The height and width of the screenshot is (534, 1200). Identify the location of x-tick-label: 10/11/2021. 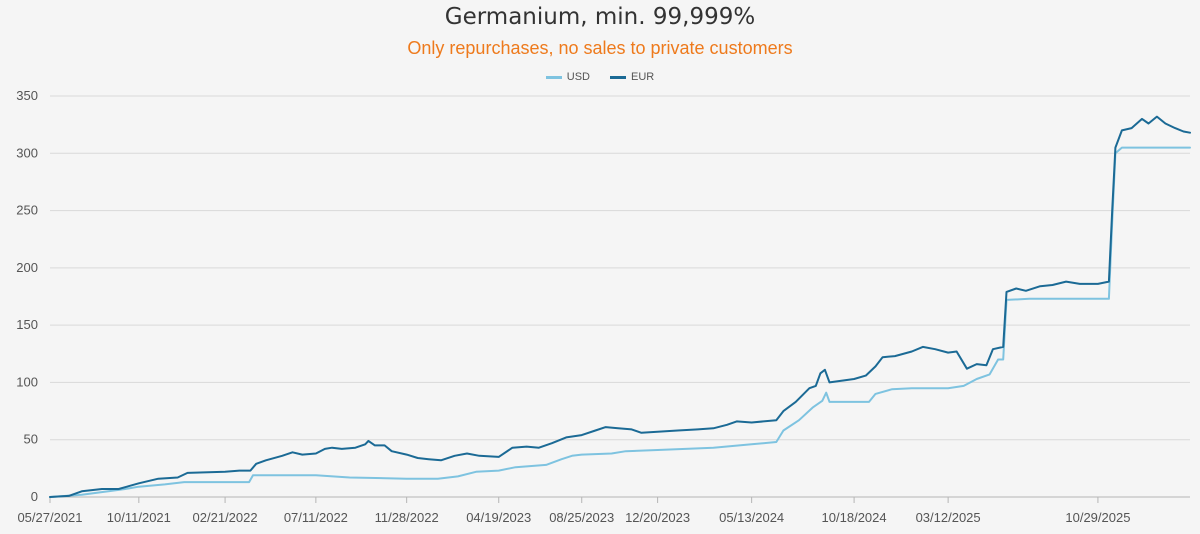
(139, 517).